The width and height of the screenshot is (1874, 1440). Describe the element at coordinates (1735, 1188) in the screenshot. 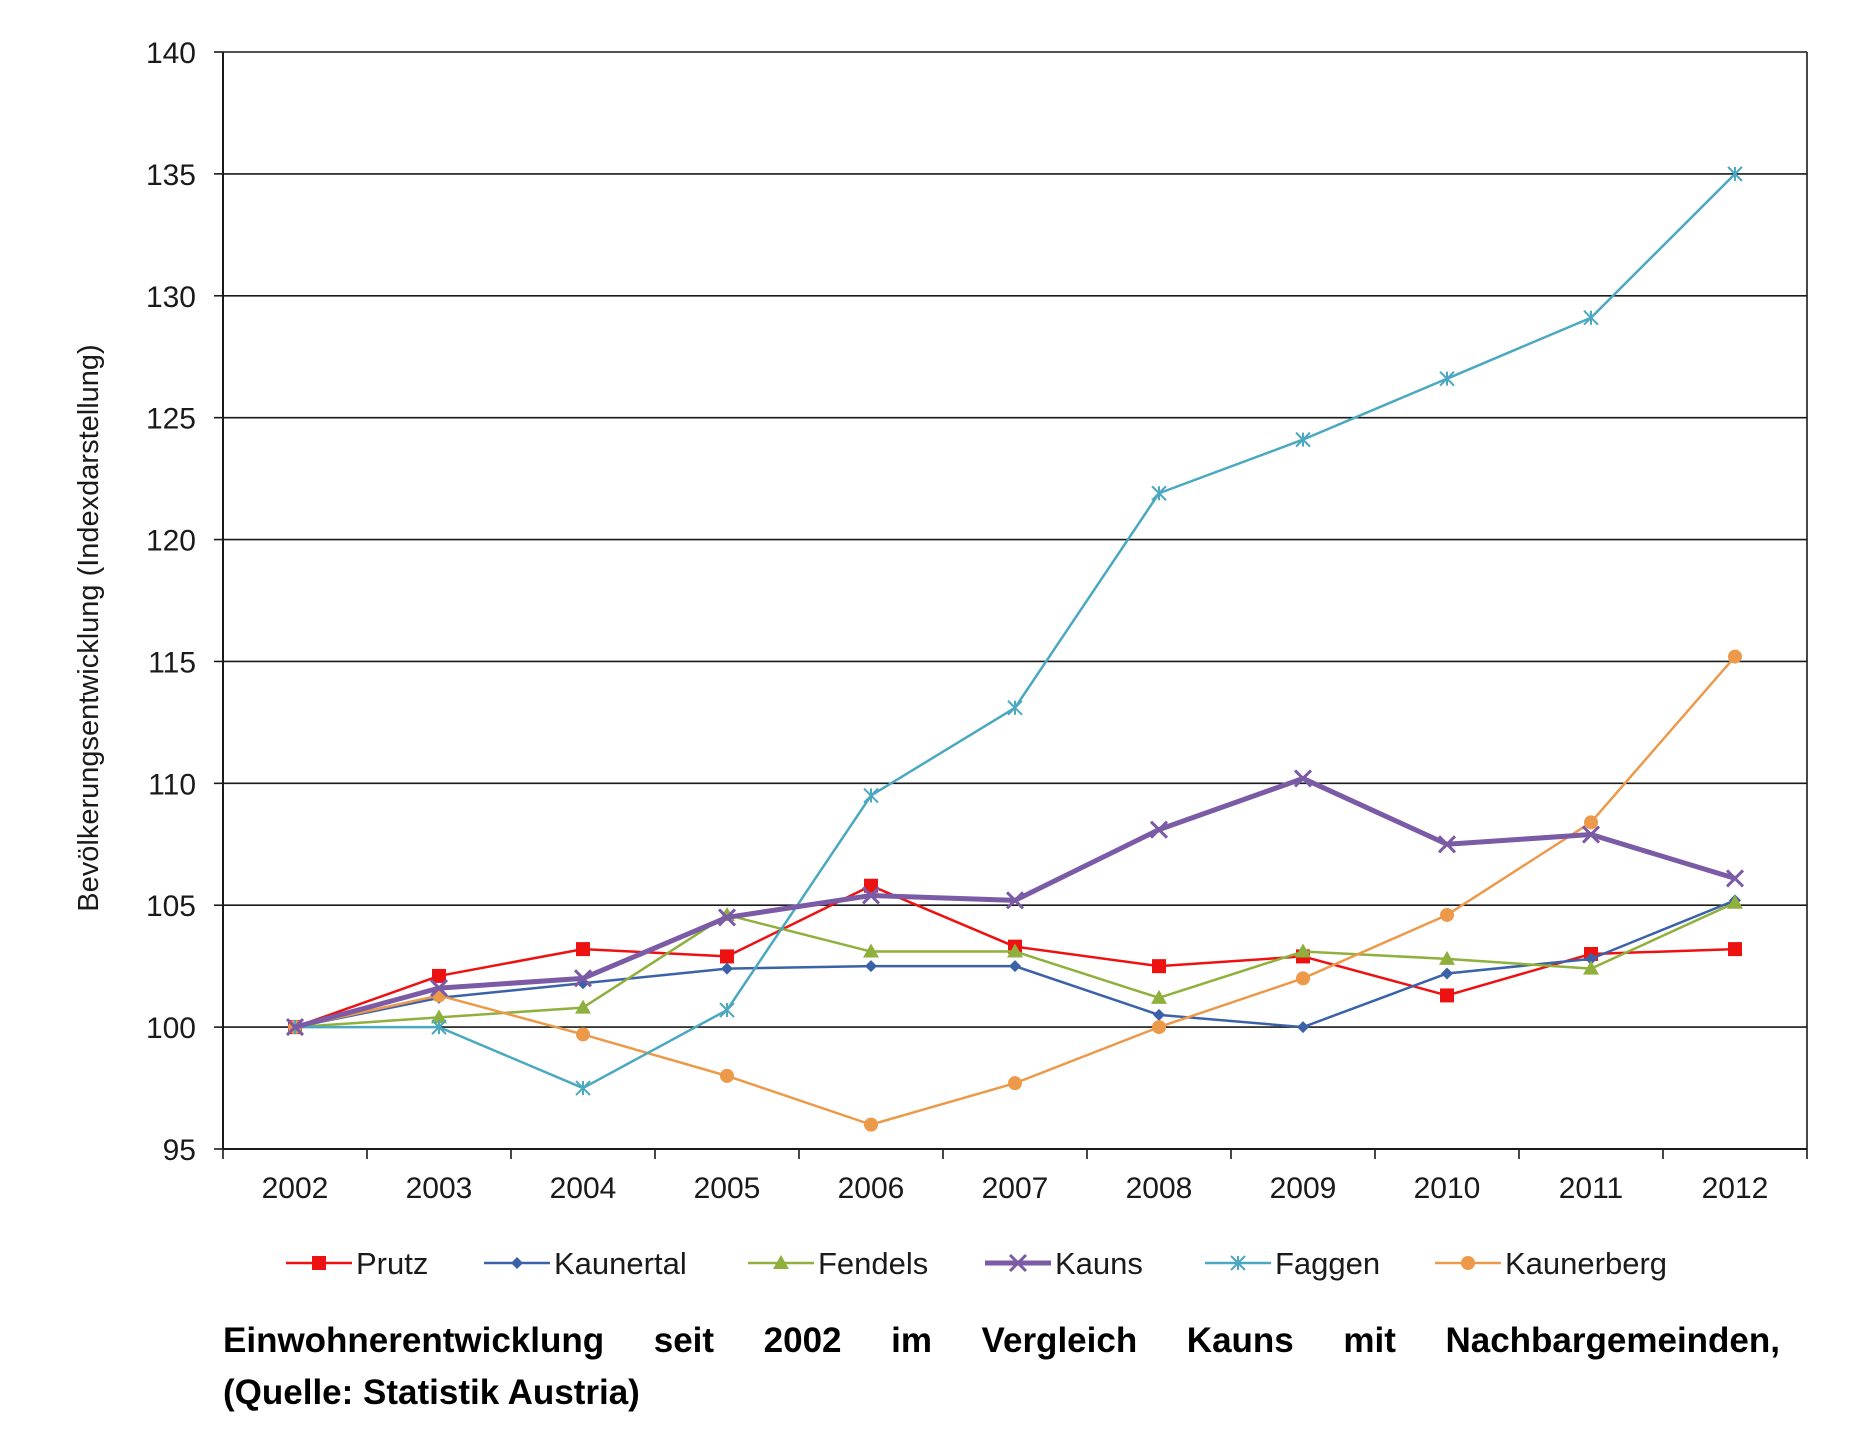

I see `x-tick-label: 2012` at that location.